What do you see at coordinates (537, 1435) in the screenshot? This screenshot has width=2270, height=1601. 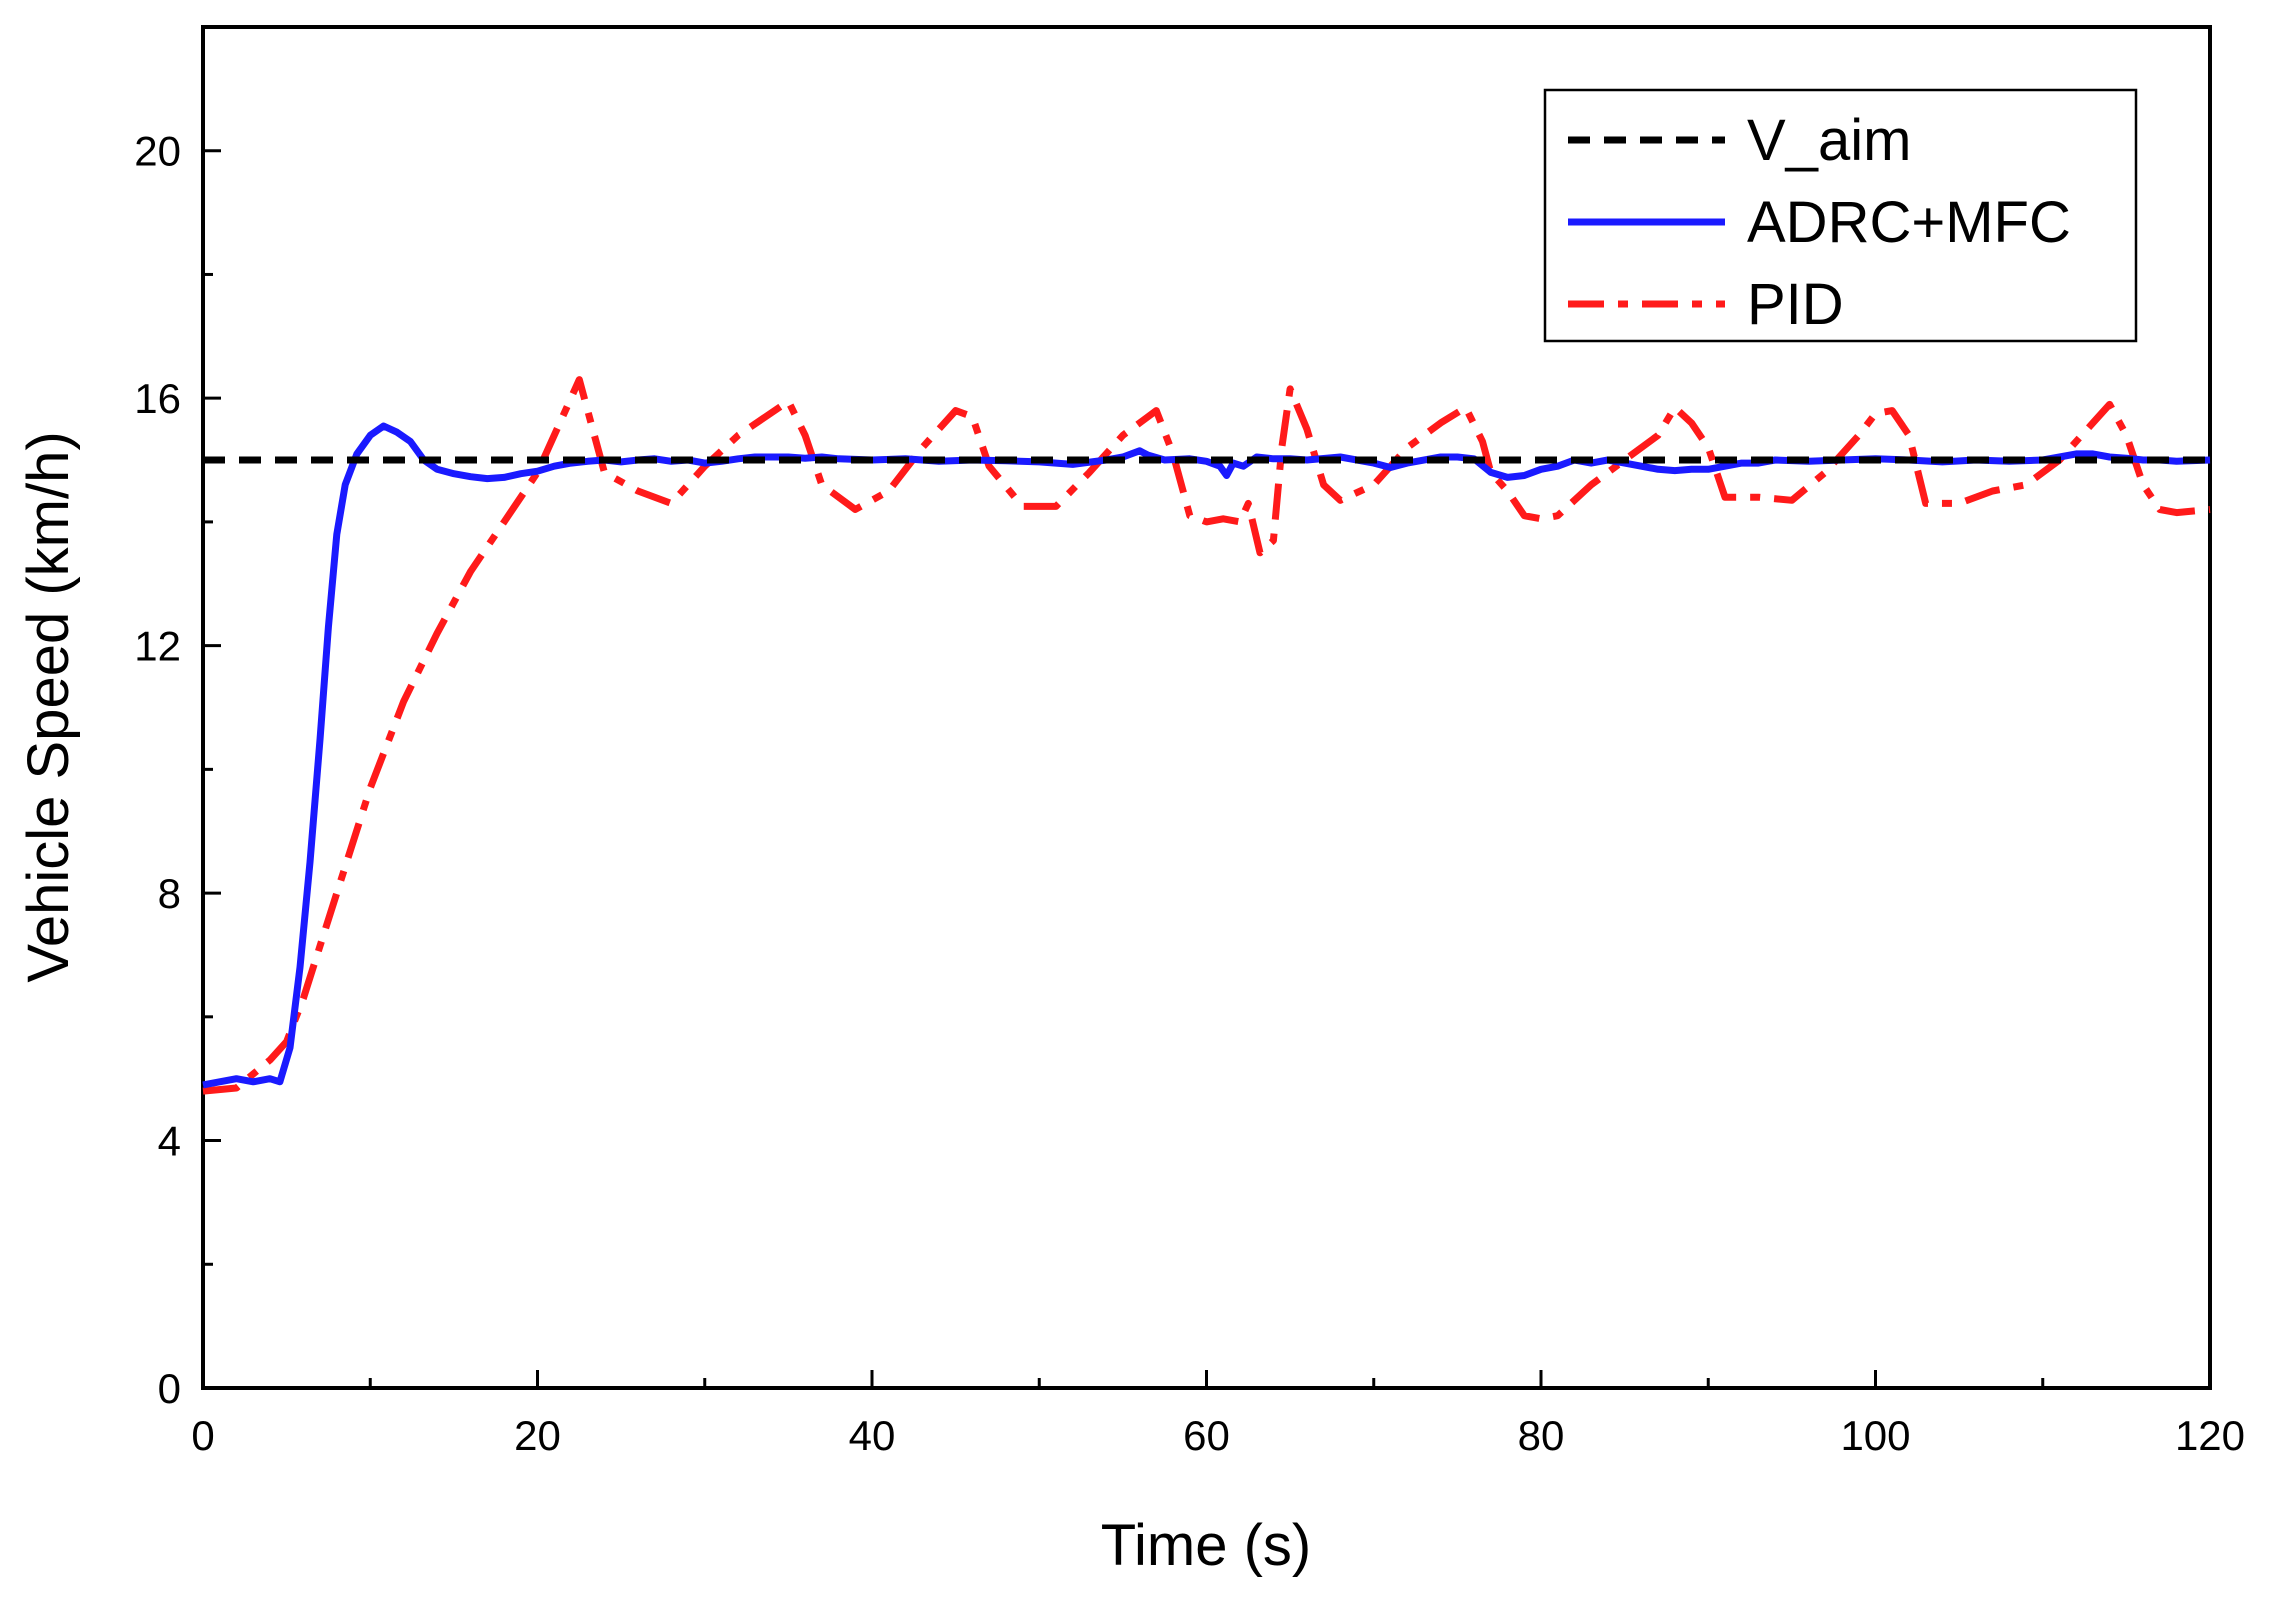 I see `x-tick-label: 20` at bounding box center [537, 1435].